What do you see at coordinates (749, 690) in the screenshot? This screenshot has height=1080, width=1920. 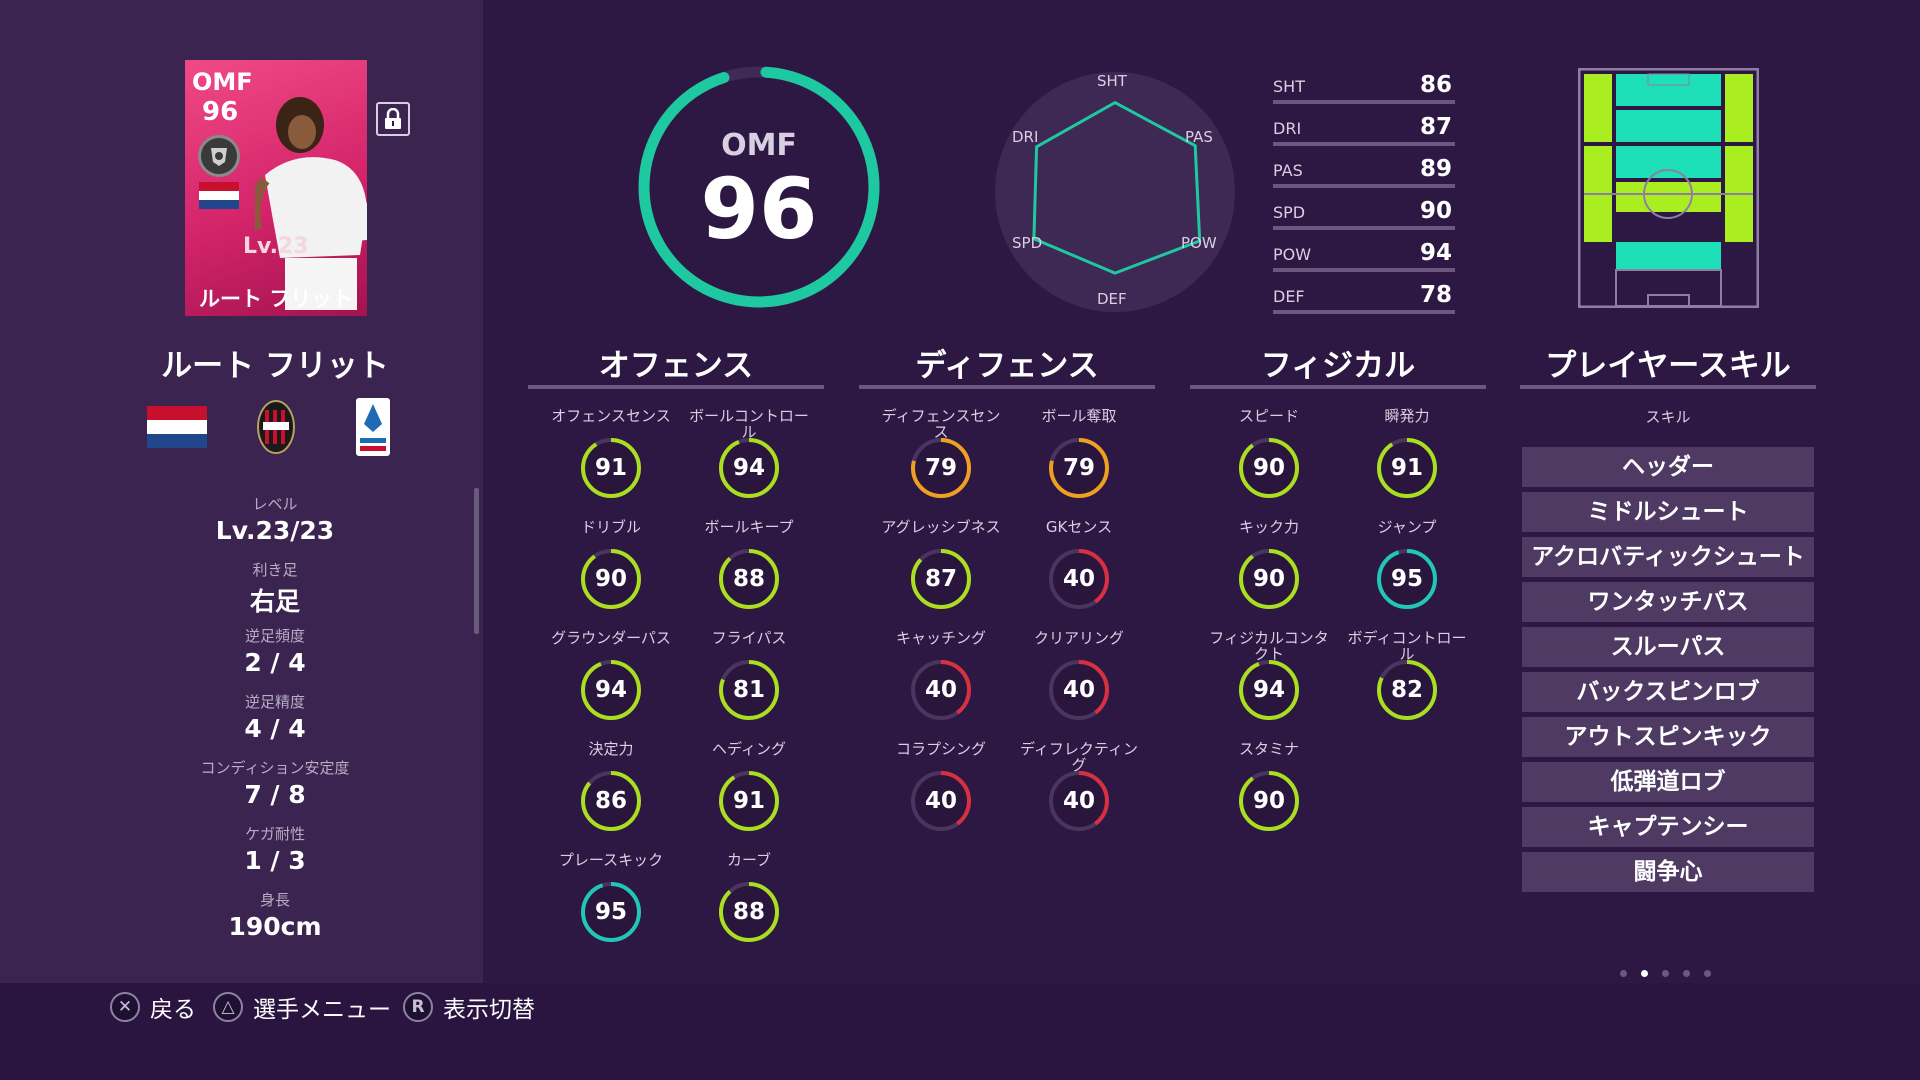 I see `stat-gauge: 81` at bounding box center [749, 690].